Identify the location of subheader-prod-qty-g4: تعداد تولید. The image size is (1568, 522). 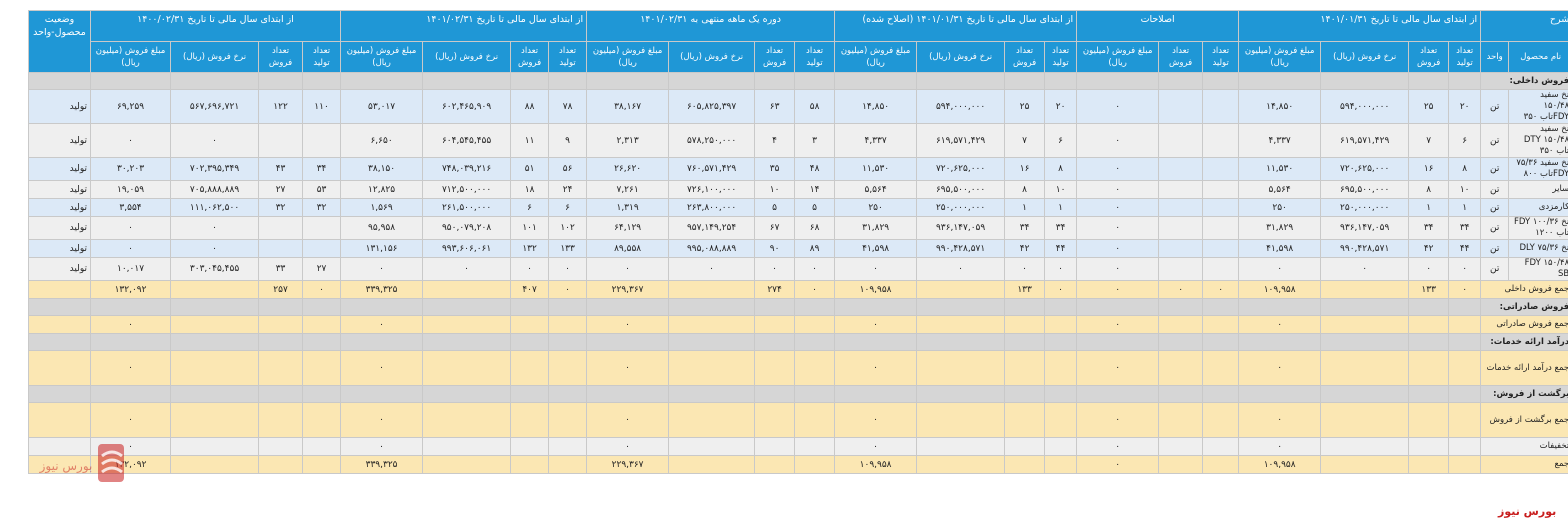
(815, 57).